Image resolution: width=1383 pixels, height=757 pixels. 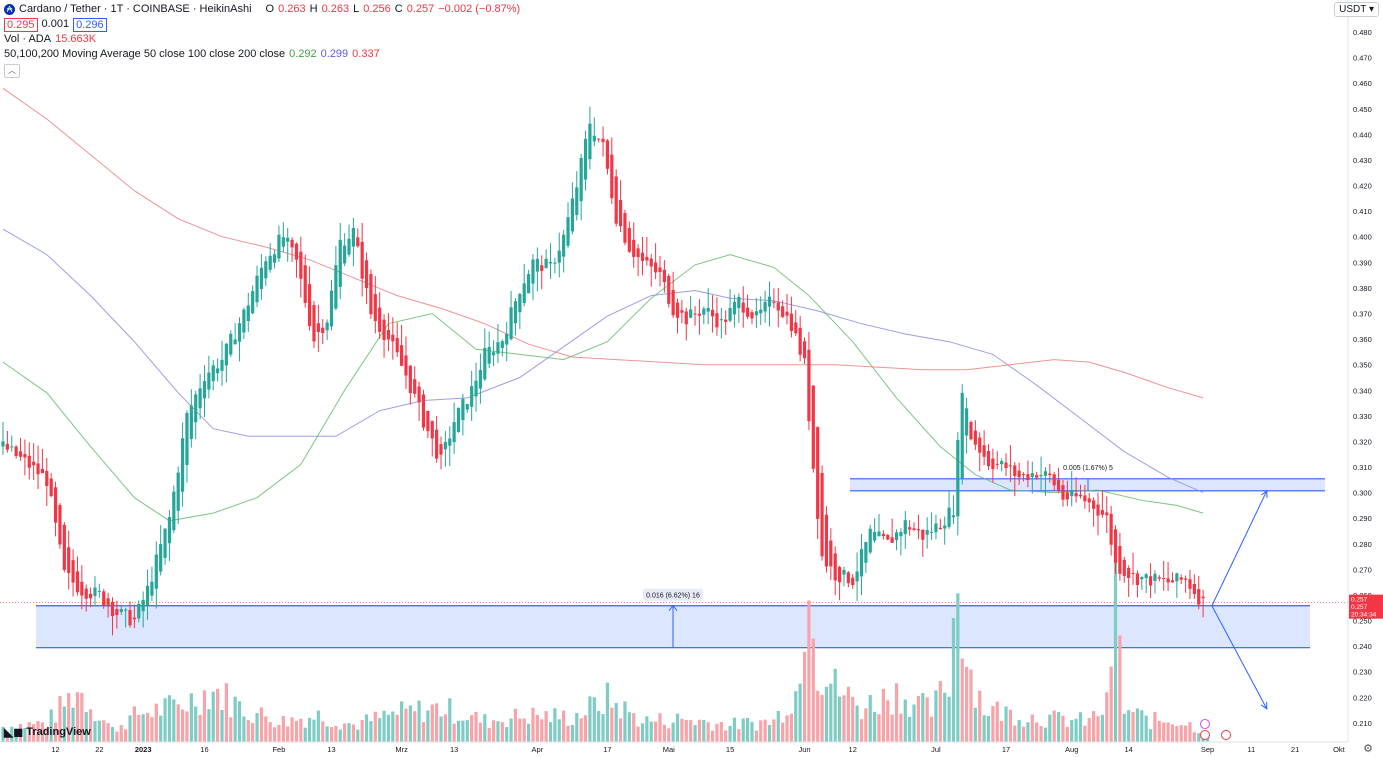 I want to click on price-tick-label: 0.290, so click(x=1362, y=518).